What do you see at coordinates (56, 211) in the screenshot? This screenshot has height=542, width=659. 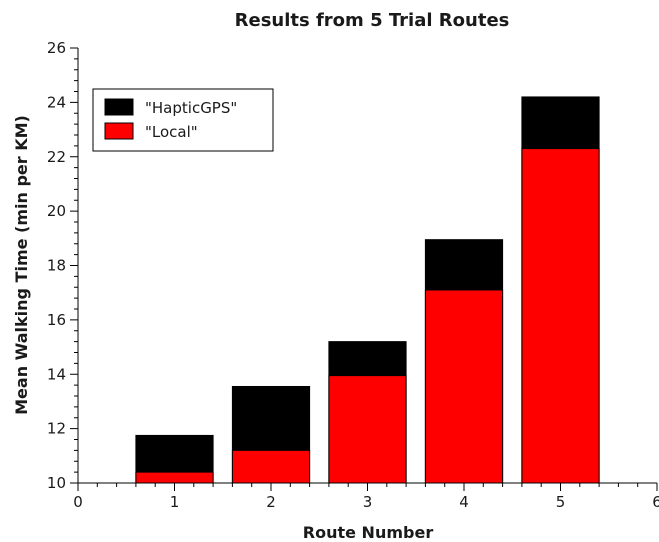 I see `y-tick-label: 20` at bounding box center [56, 211].